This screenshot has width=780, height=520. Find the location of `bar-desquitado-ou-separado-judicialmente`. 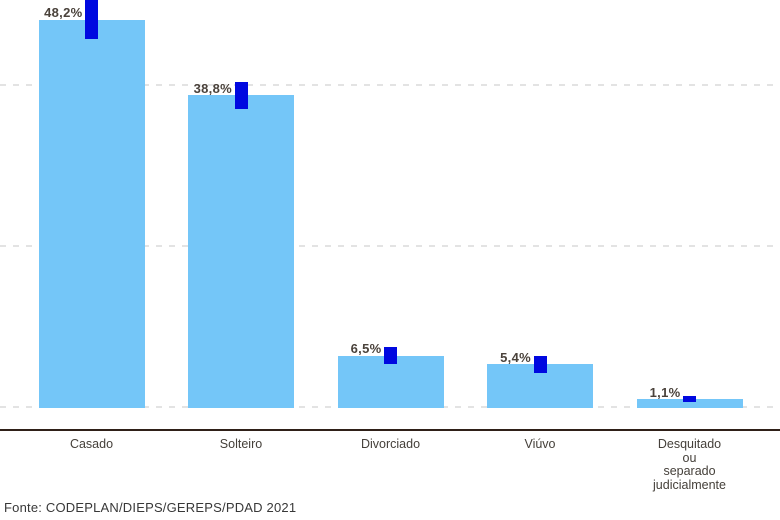

bar-desquitado-ou-separado-judicialmente is located at coordinates (689, 403).